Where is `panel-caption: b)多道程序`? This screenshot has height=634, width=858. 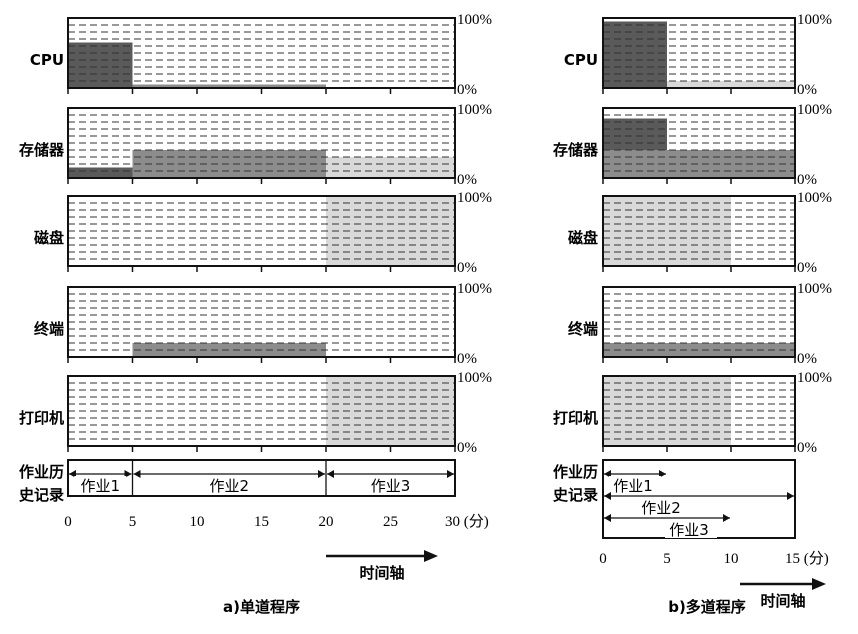 panel-caption: b)多道程序 is located at coordinates (707, 607).